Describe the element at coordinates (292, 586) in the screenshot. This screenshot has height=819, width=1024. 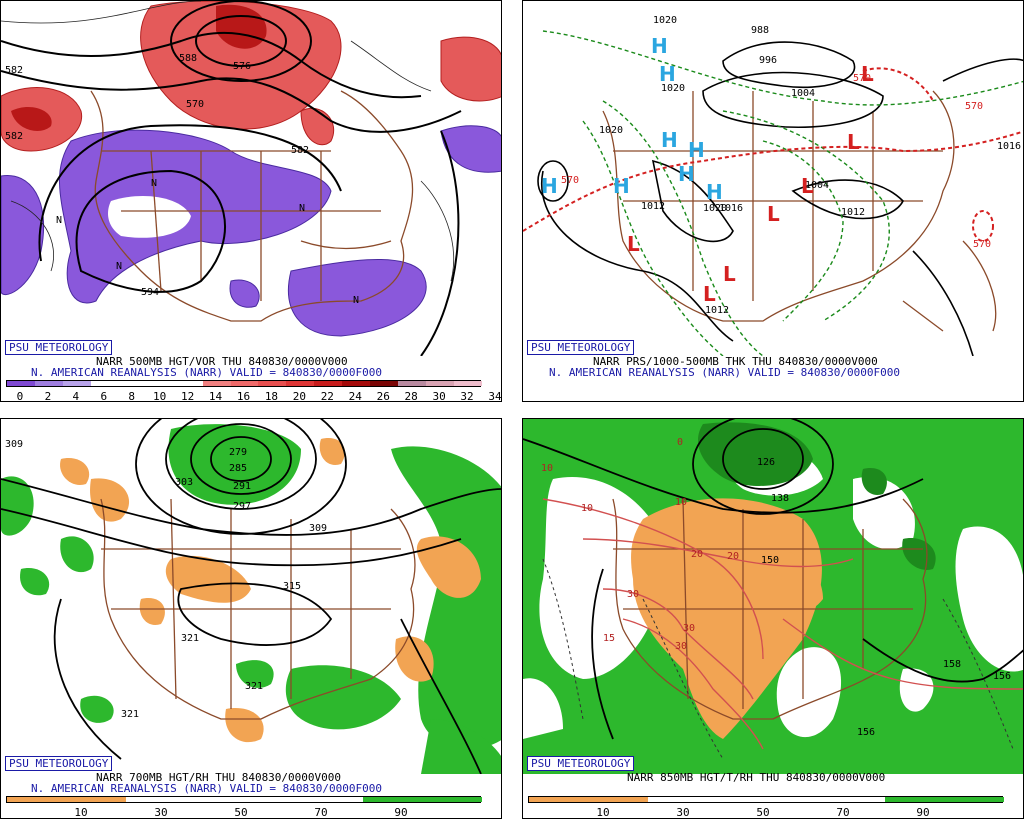
I see `contour-label: 315` at that location.